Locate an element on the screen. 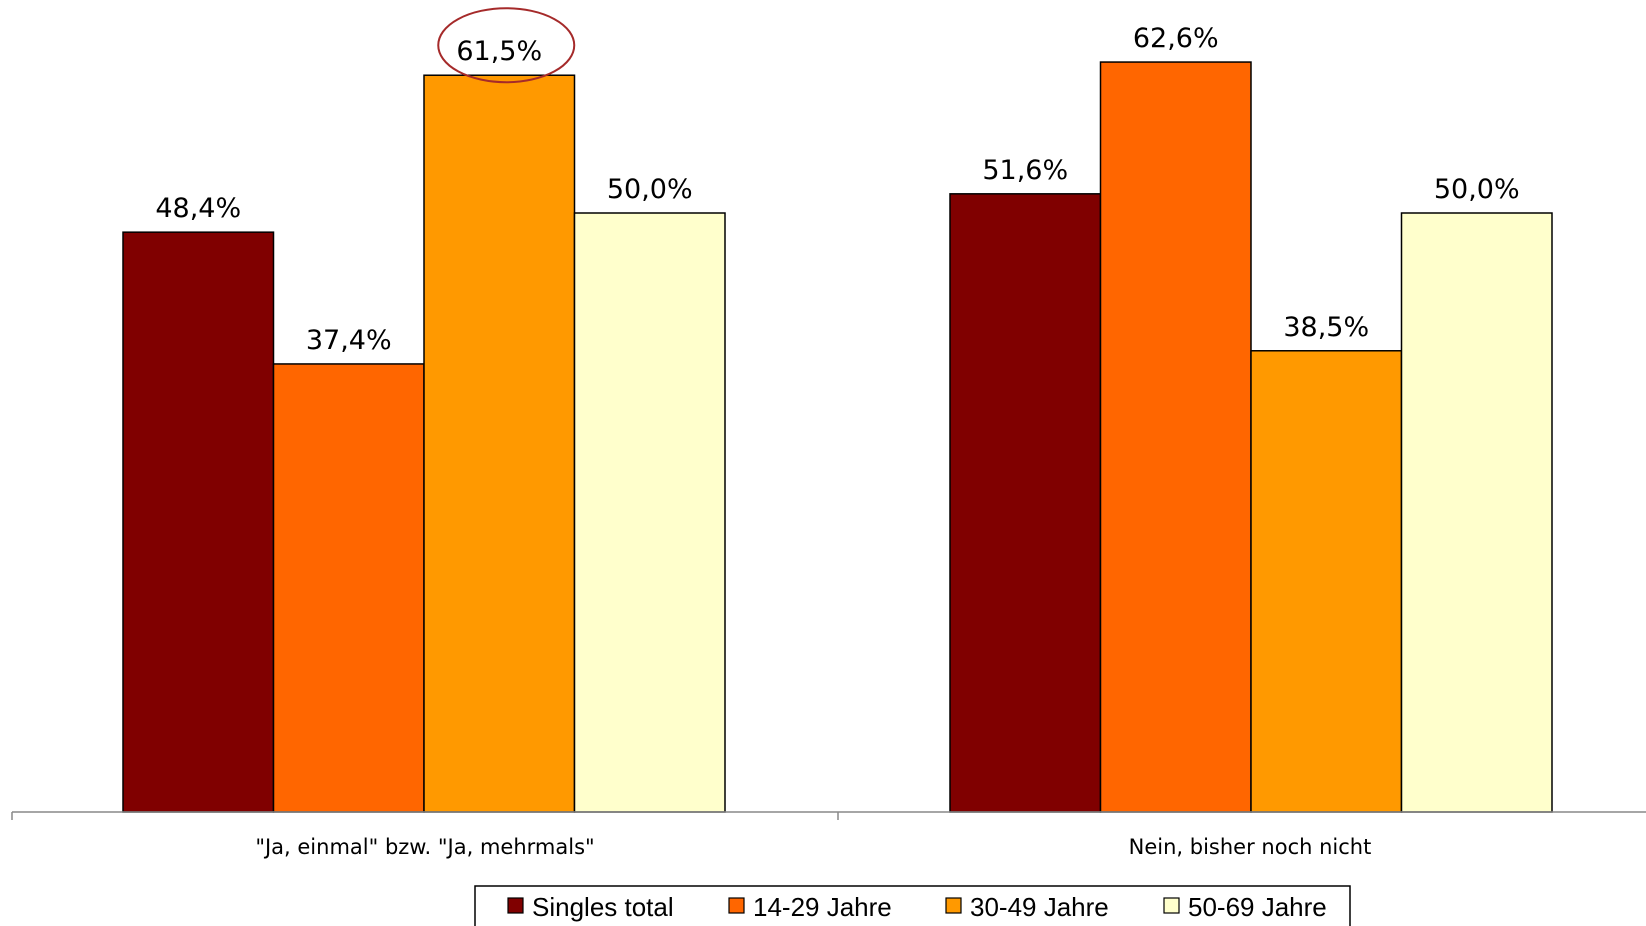  legend-label-30-49-jahre: 30-49 Jahre is located at coordinates (1039, 907).